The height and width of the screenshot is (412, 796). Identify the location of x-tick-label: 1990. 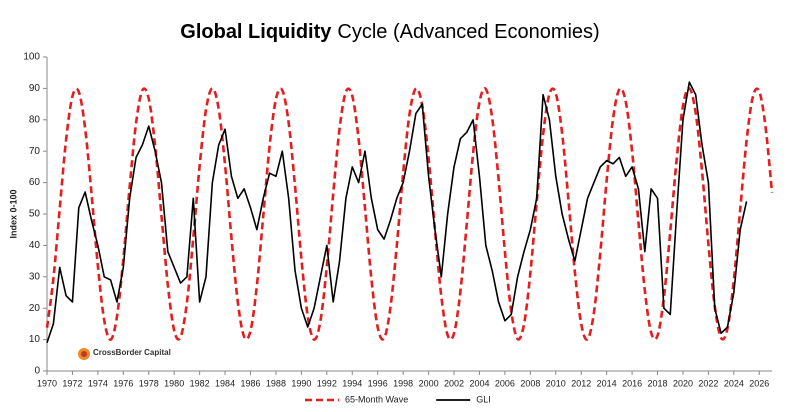
(301, 383).